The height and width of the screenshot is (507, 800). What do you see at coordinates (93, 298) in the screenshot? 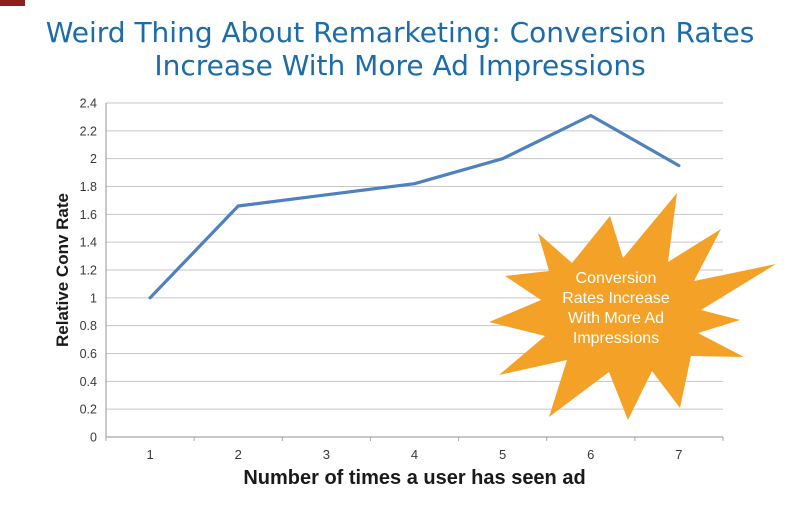
I see `y-tick-label: 1` at bounding box center [93, 298].